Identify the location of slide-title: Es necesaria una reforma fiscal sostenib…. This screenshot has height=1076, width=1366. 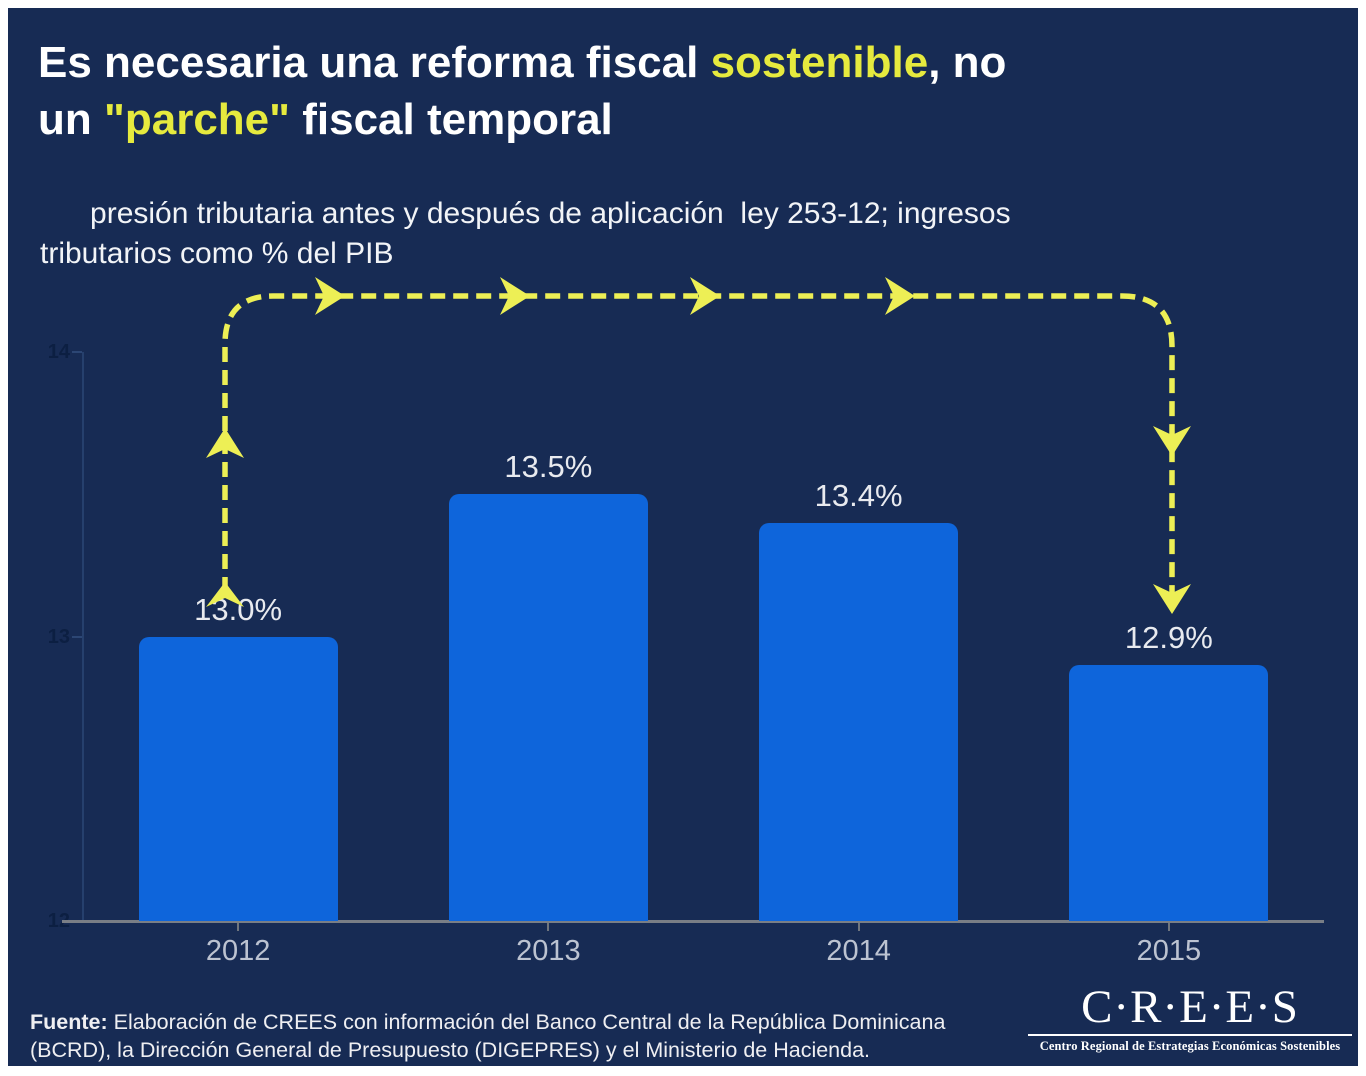
(658, 91).